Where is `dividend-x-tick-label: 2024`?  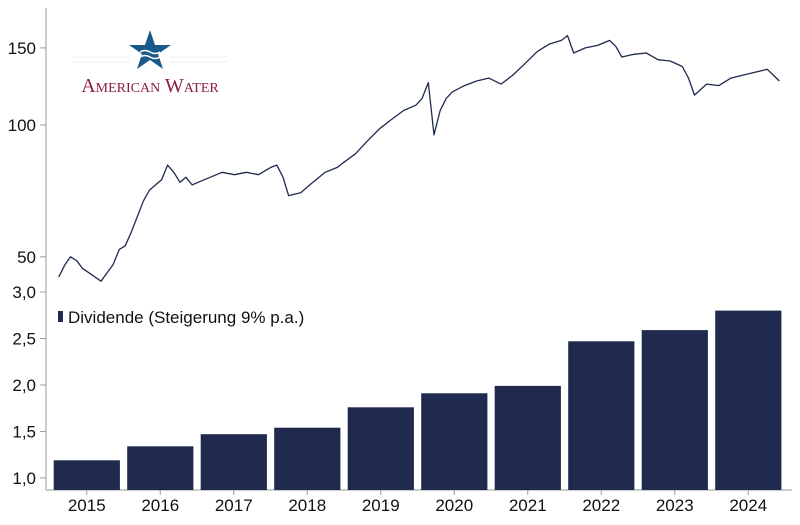
dividend-x-tick-label: 2024 is located at coordinates (748, 505).